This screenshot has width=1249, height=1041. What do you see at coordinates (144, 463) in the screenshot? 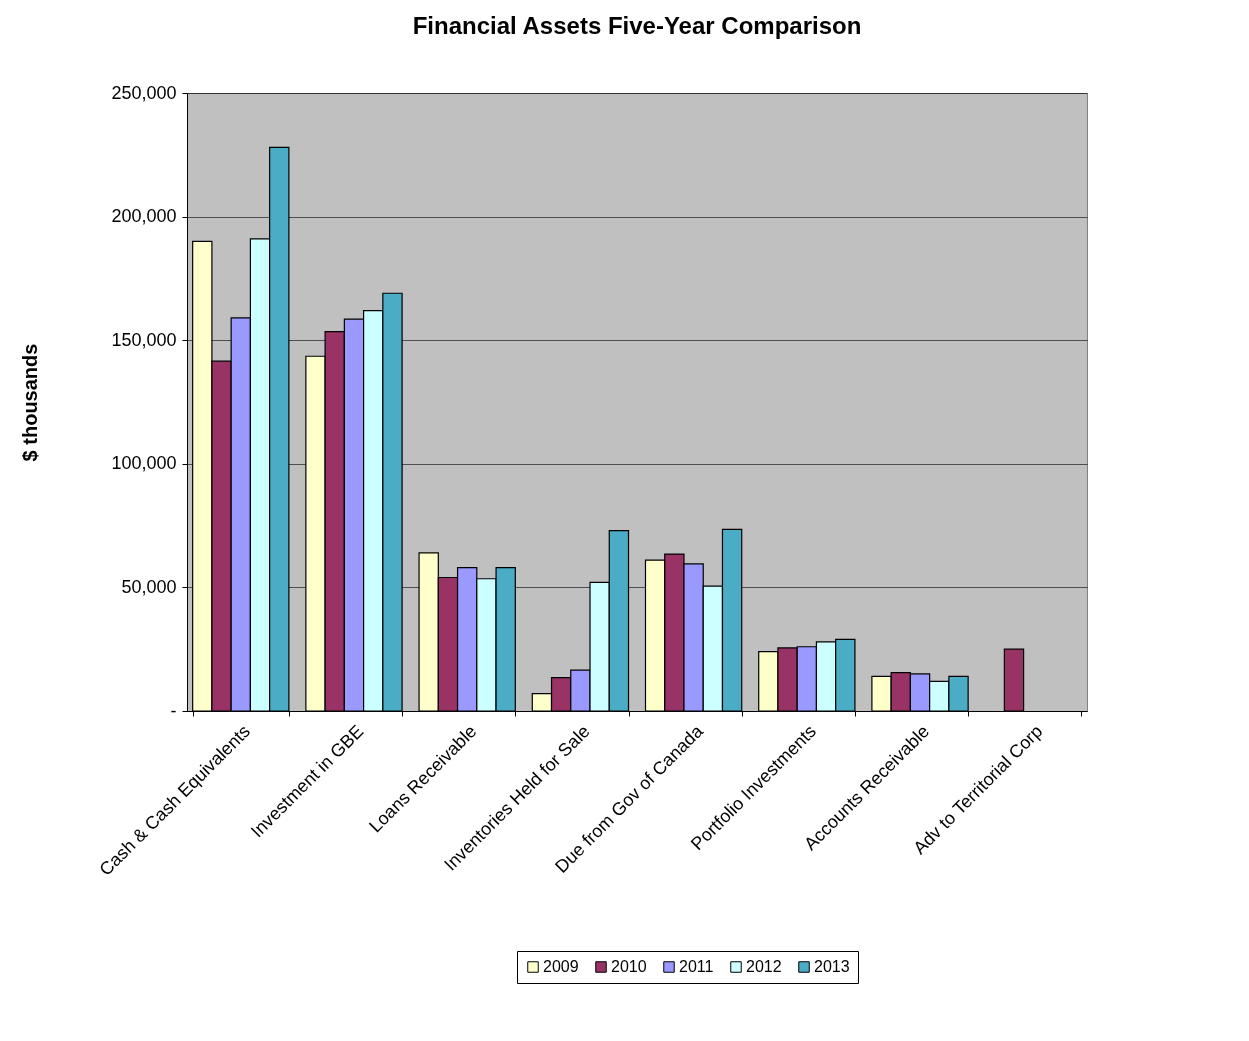
I see `y-tick-label: 100,000` at bounding box center [144, 463].